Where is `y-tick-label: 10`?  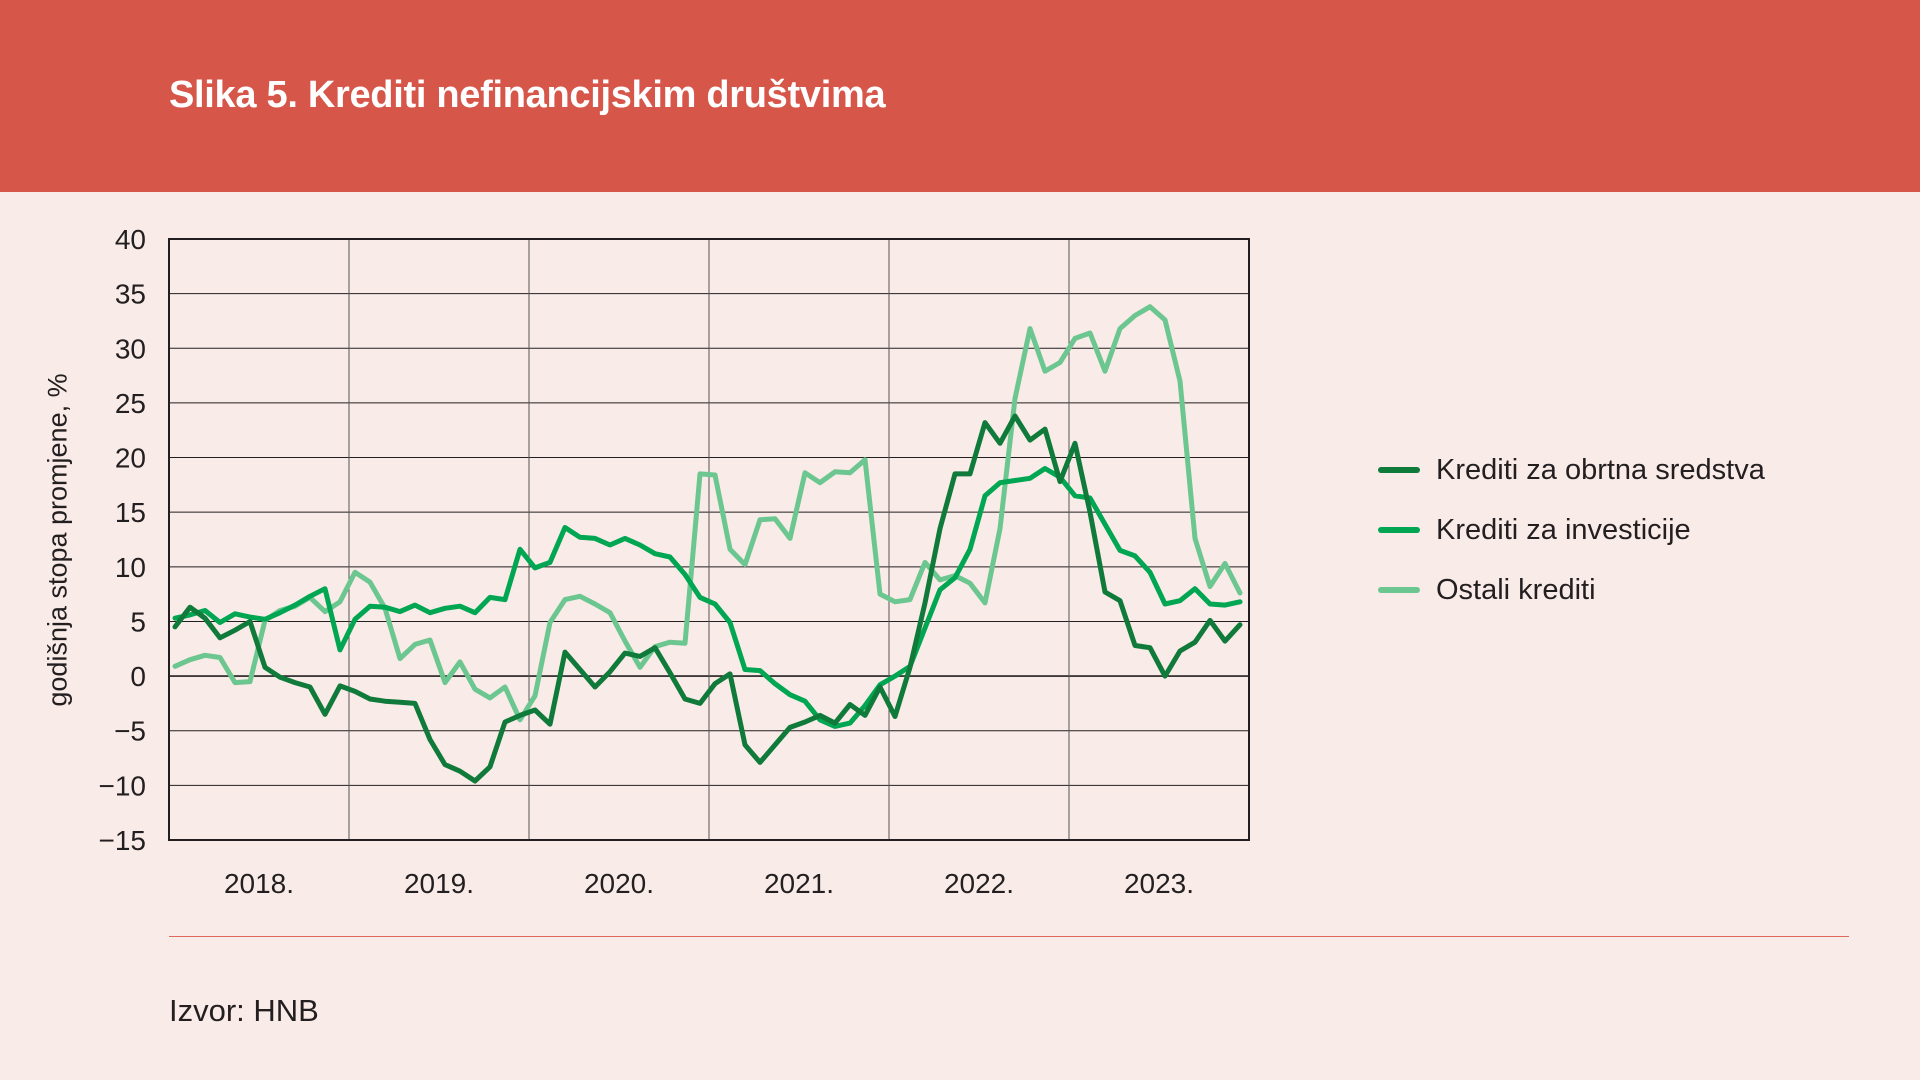
y-tick-label: 10 is located at coordinates (130, 567).